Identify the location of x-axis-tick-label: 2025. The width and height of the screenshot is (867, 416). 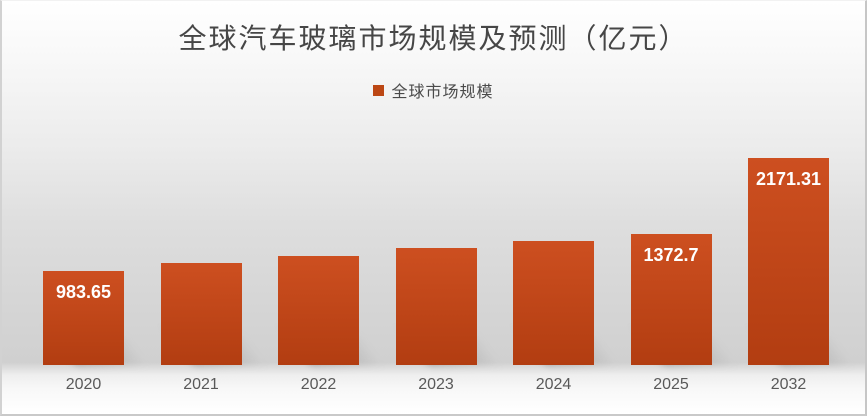
(671, 384).